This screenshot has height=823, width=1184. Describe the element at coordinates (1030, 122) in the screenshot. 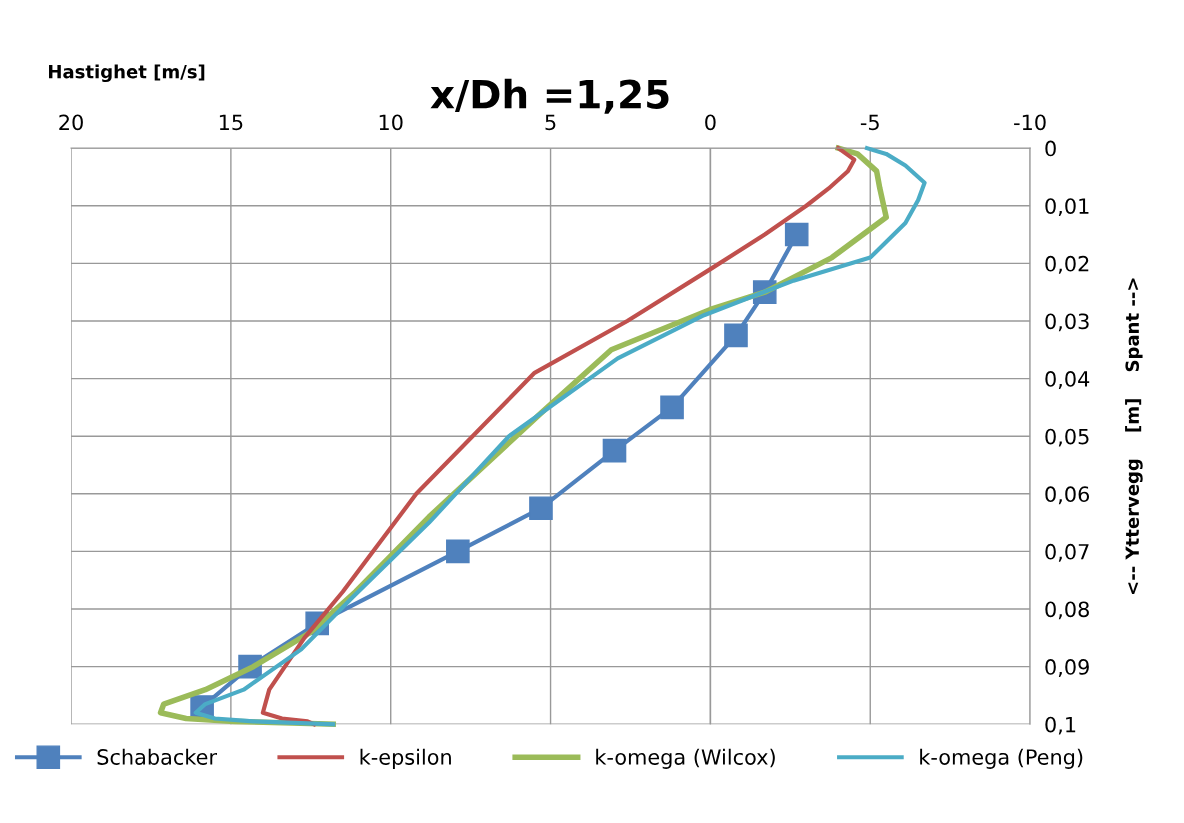

I see `x-tick-label: -10` at that location.